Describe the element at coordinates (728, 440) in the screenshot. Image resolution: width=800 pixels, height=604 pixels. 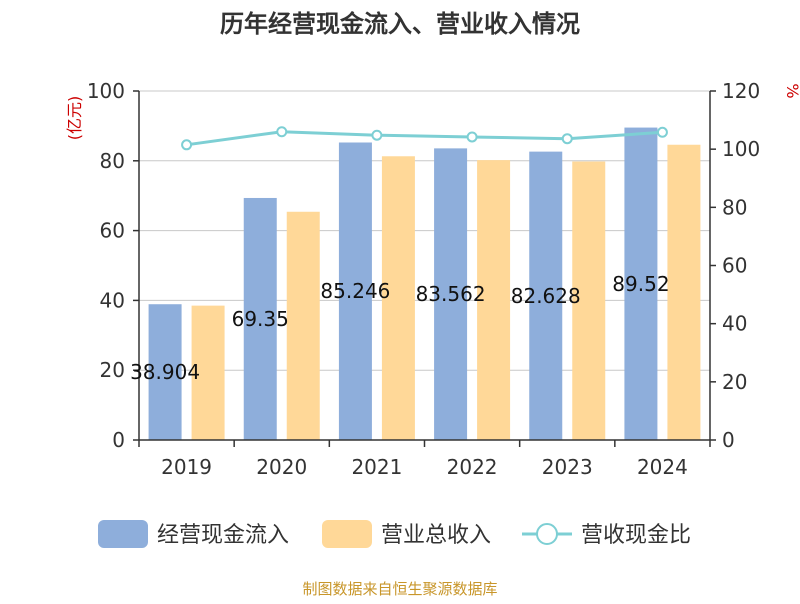
I see `right-tick-label: 0` at that location.